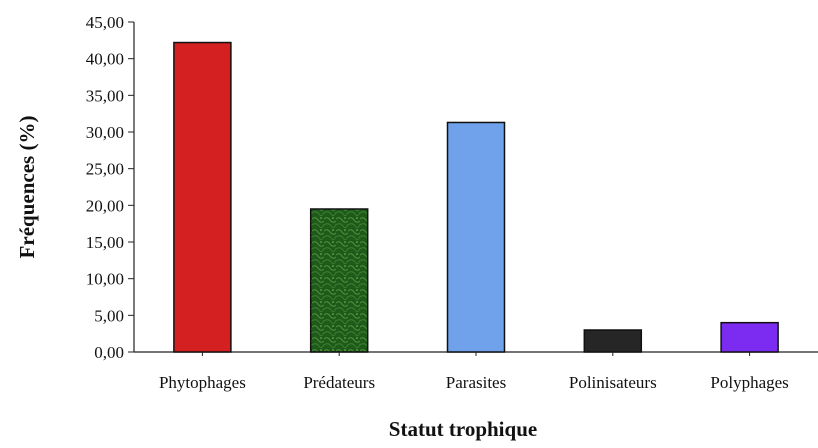  Describe the element at coordinates (202, 197) in the screenshot. I see `bar-phytophages` at that location.